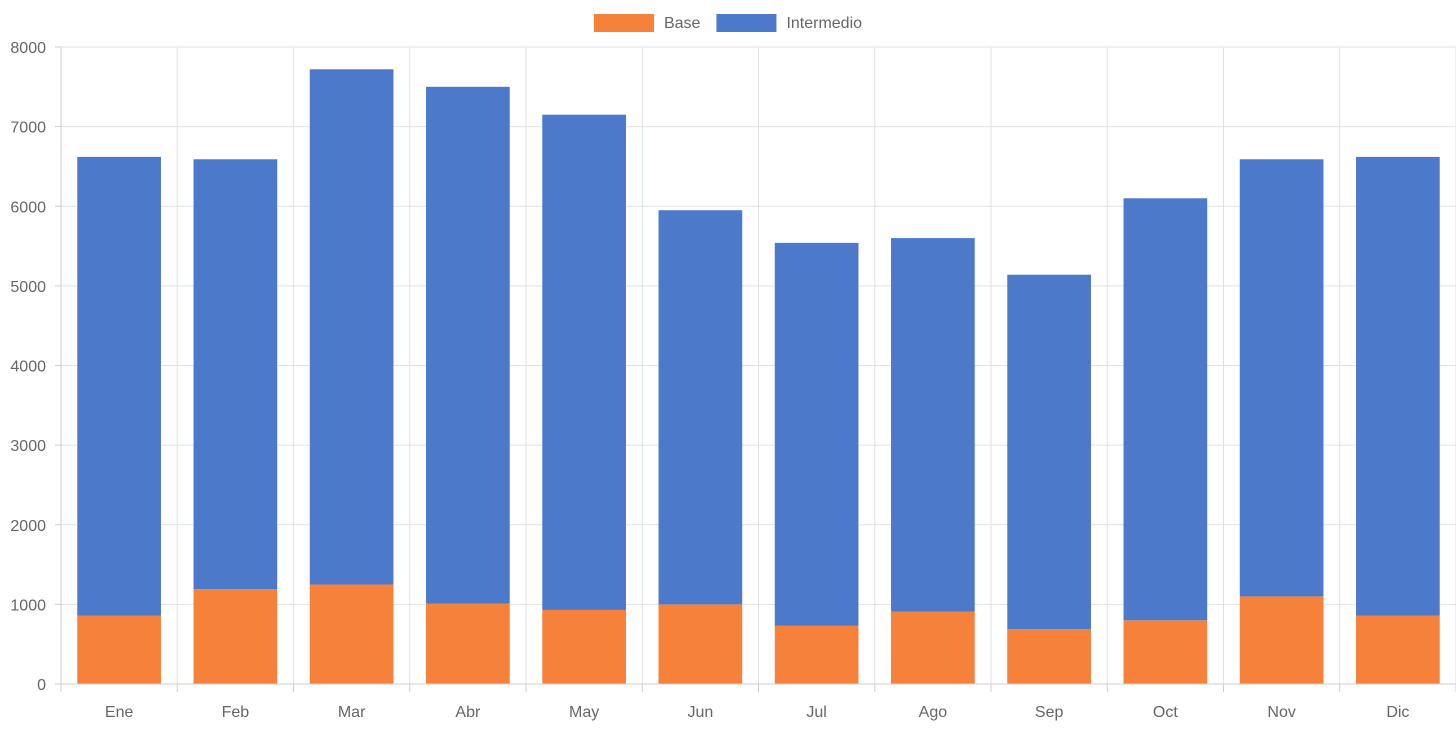  I want to click on x-tick-label: Mar, so click(352, 712).